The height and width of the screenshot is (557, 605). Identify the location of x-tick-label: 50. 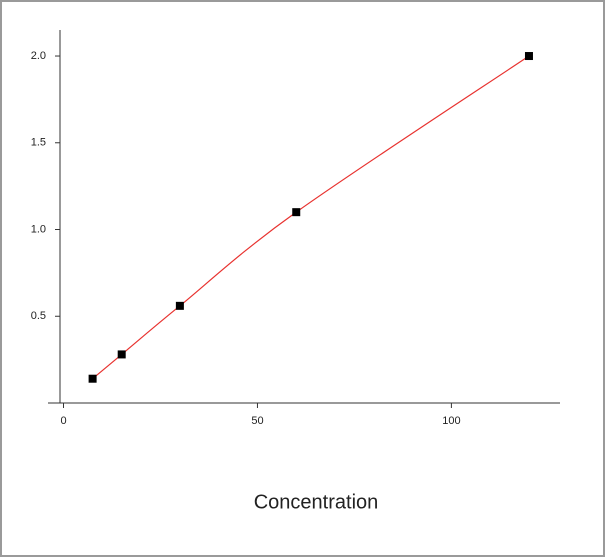
(257, 421).